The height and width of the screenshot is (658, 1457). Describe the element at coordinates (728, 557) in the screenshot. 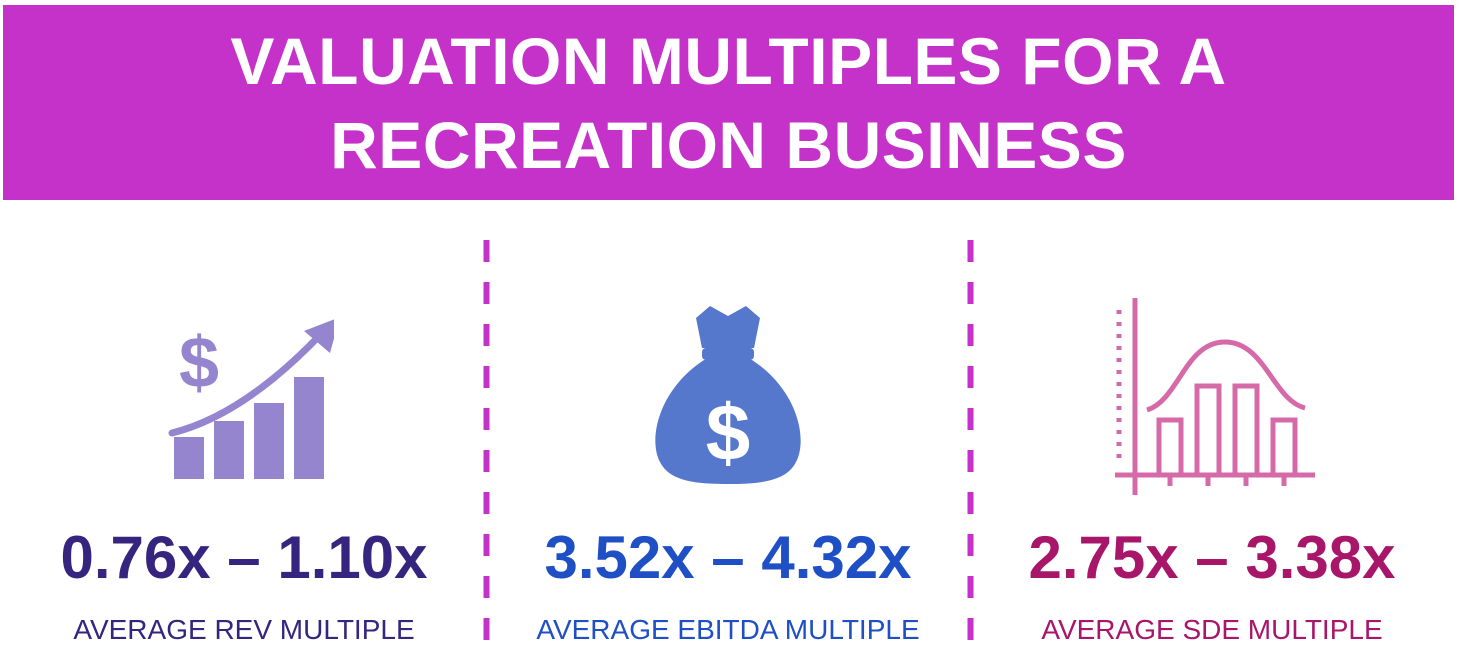

I see `ebitda-multiple-range: 3.52x – 4.32x` at that location.